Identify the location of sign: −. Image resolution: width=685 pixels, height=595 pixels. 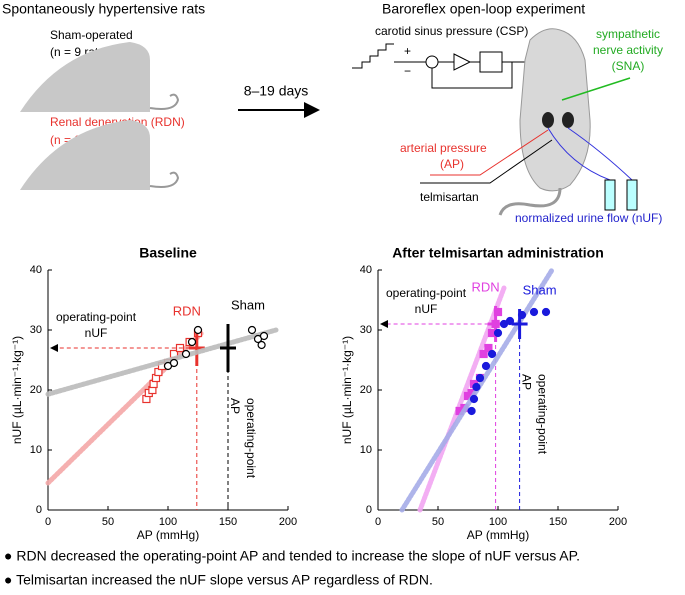
(407, 71).